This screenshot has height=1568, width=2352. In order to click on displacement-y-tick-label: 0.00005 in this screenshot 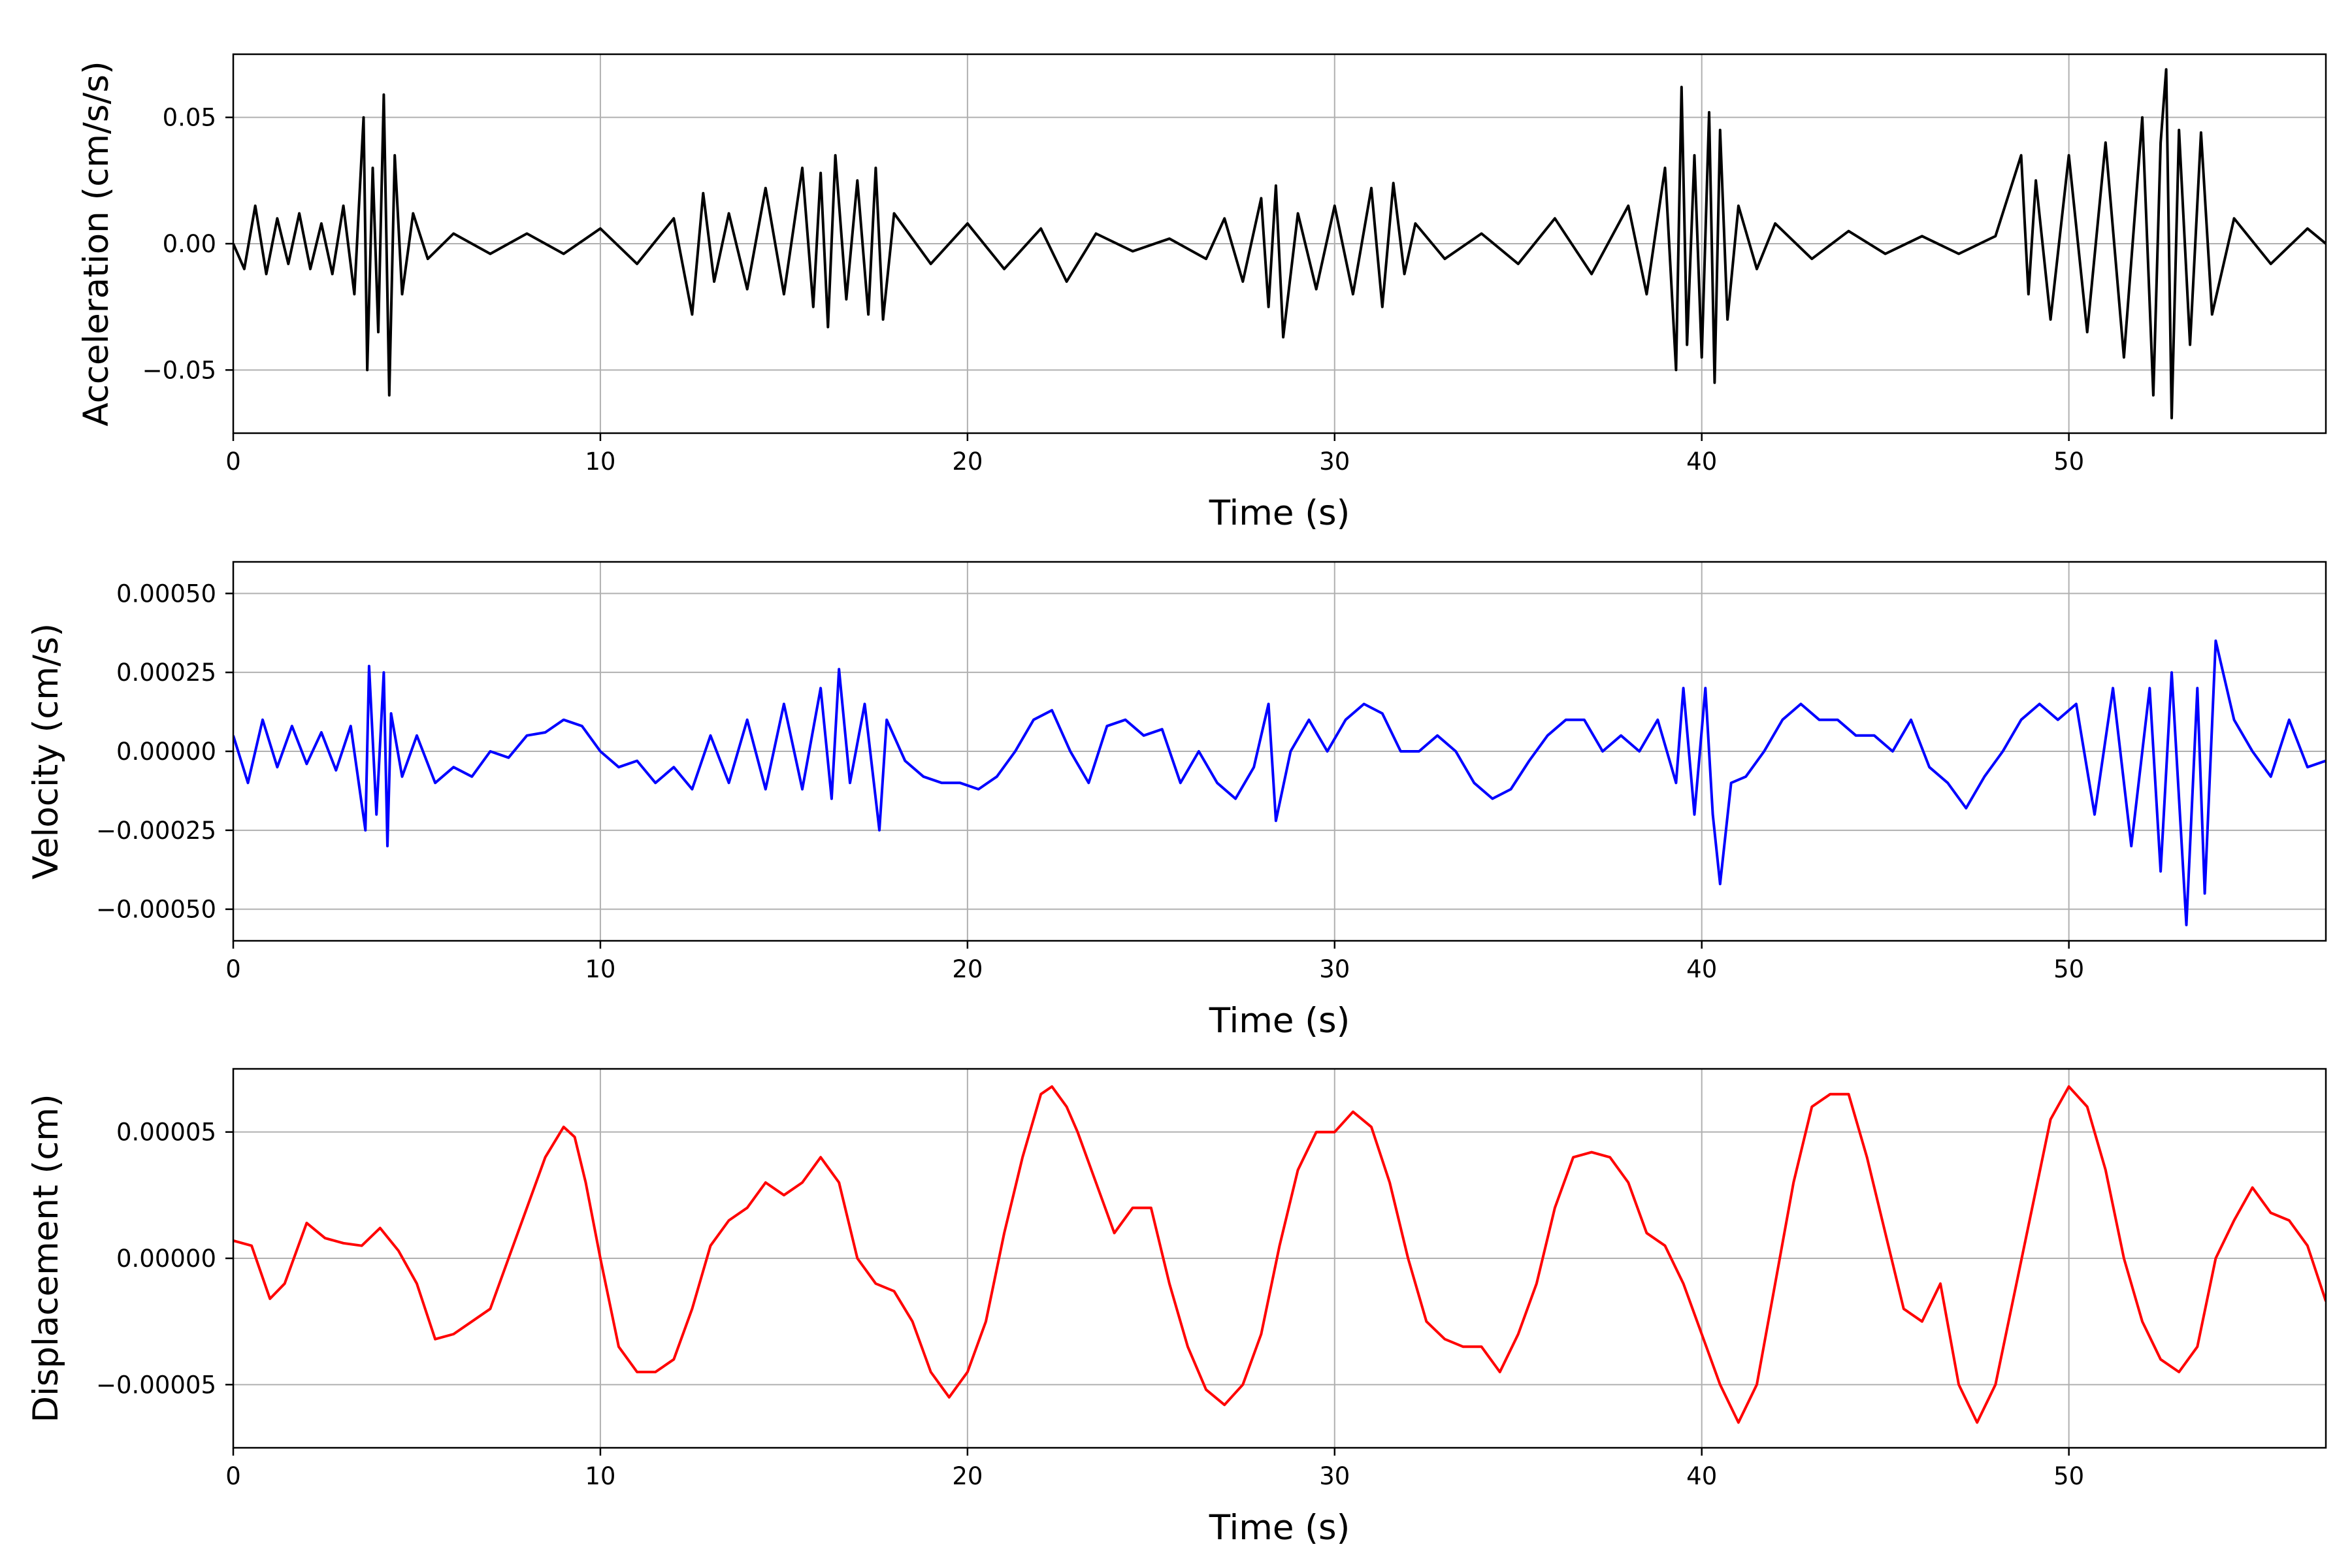, I will do `click(166, 1133)`.